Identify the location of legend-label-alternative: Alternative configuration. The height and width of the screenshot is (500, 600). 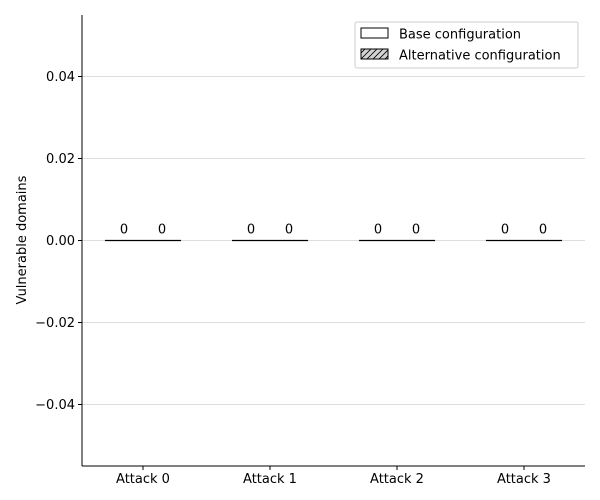
(480, 56).